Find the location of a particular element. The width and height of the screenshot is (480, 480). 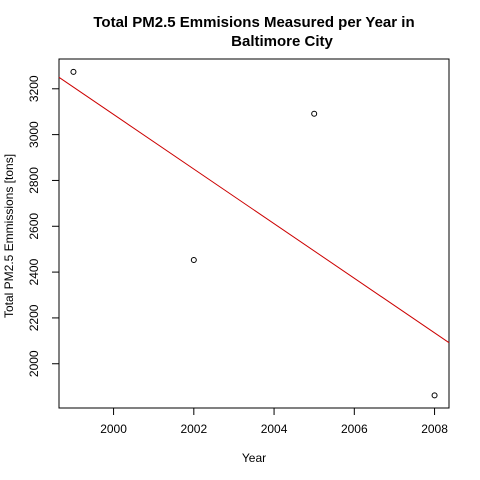

y-tick-label: 2600 is located at coordinates (34, 226).